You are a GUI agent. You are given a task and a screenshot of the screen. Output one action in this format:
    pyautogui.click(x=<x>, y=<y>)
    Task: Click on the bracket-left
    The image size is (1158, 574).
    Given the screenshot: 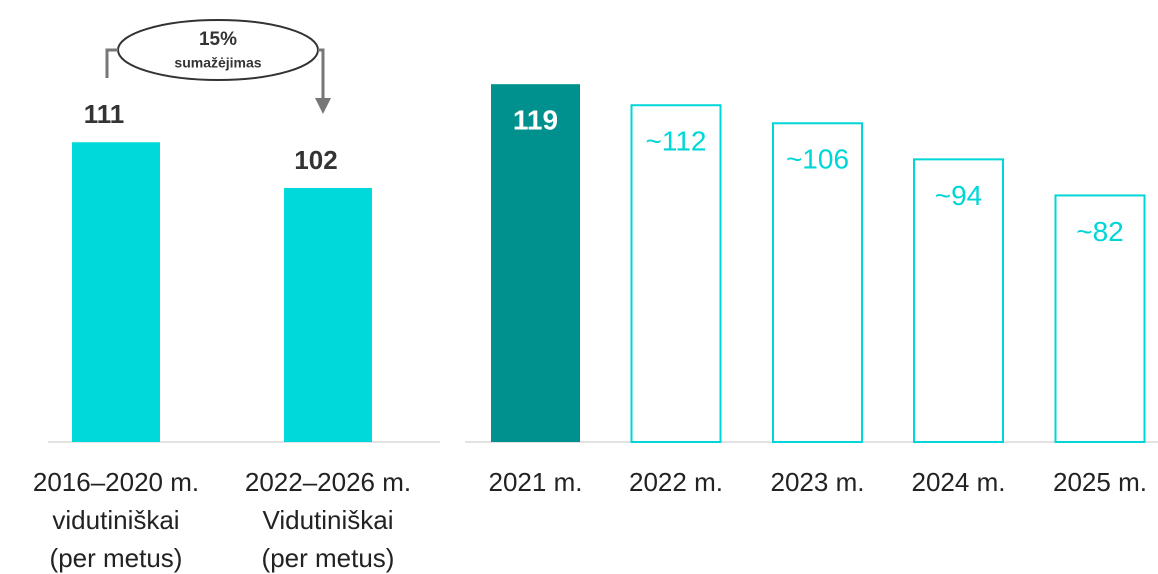 What is the action you would take?
    pyautogui.click(x=111, y=63)
    